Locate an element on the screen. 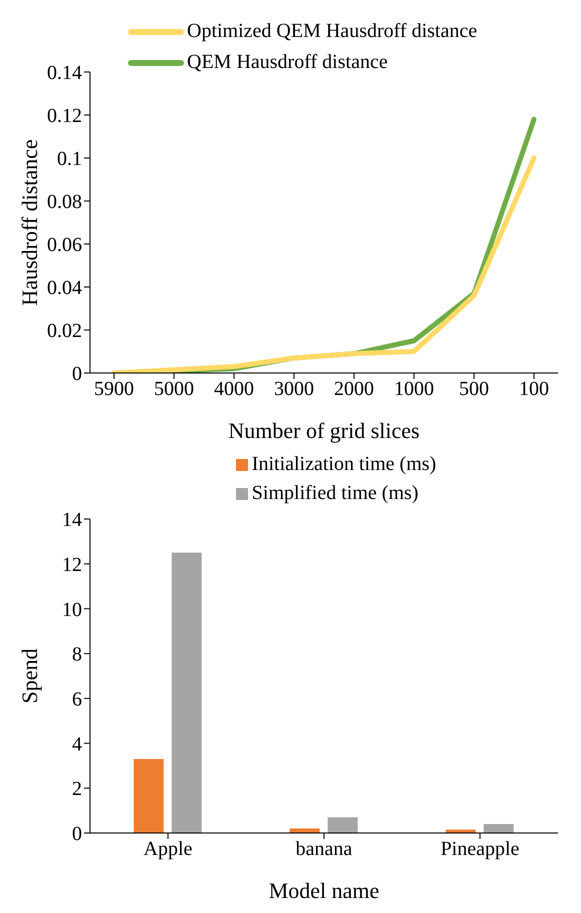 The width and height of the screenshot is (581, 913). y-tick-label: 6 is located at coordinates (77, 699).